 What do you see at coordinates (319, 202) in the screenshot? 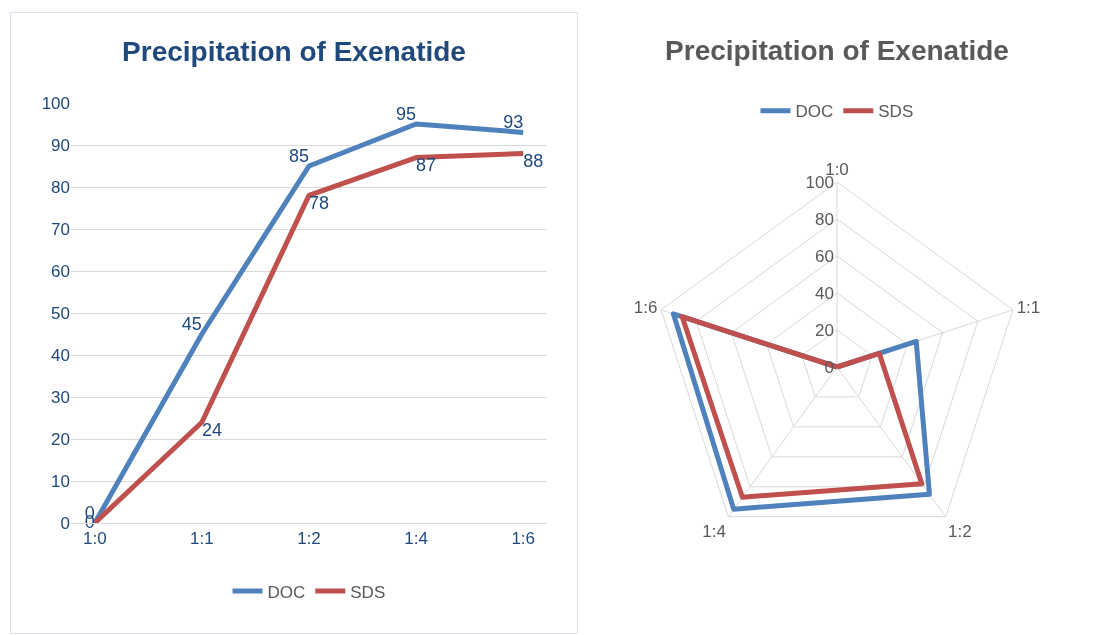
I see `data-label: 78` at bounding box center [319, 202].